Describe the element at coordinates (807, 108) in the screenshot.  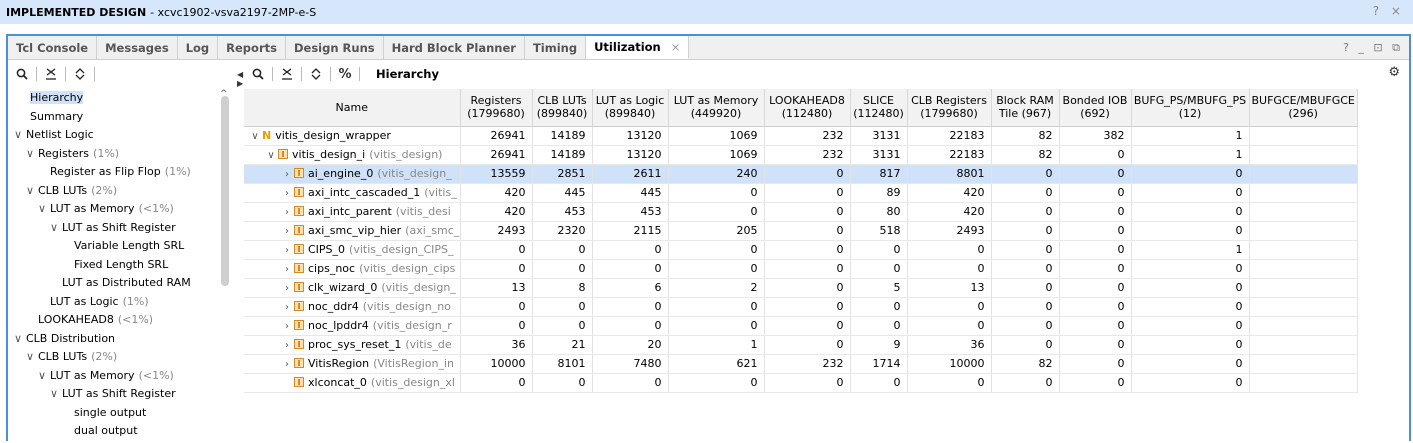
I see `column-header: LOOKAHEAD8 (112480)` at that location.